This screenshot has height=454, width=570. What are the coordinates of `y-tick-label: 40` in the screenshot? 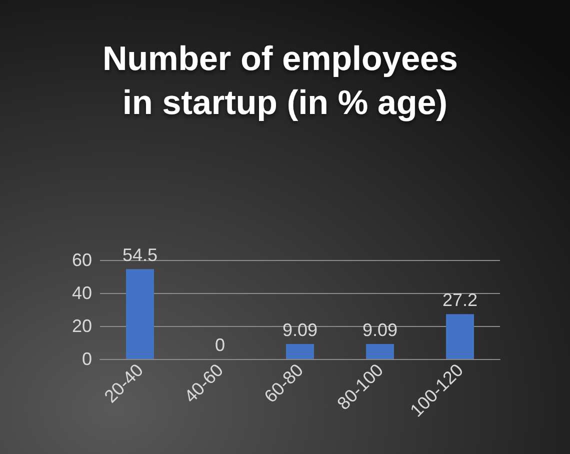 It's located at (82, 293).